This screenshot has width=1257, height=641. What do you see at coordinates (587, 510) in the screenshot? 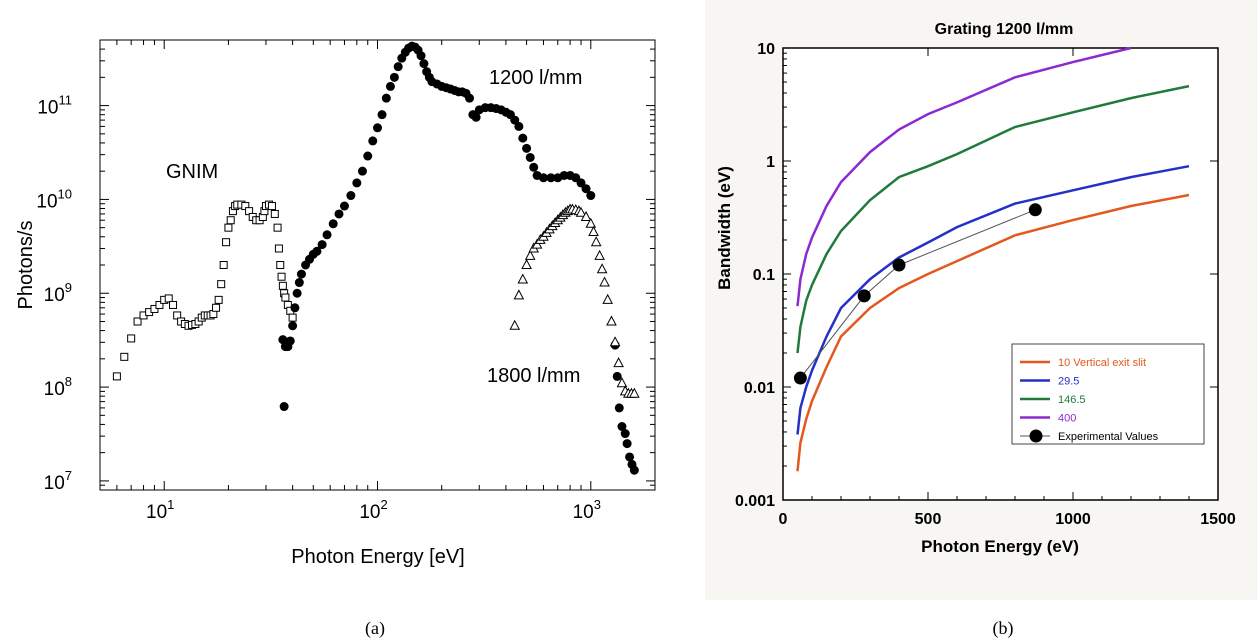
I see `x-tick-label: 10³` at bounding box center [587, 510].